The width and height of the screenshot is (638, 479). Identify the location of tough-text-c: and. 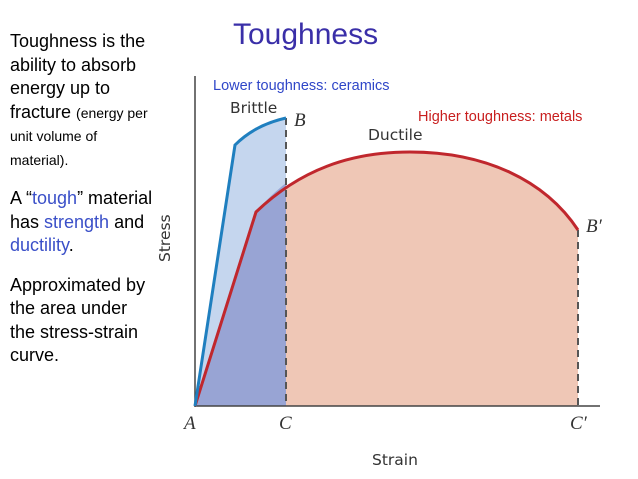
(127, 221).